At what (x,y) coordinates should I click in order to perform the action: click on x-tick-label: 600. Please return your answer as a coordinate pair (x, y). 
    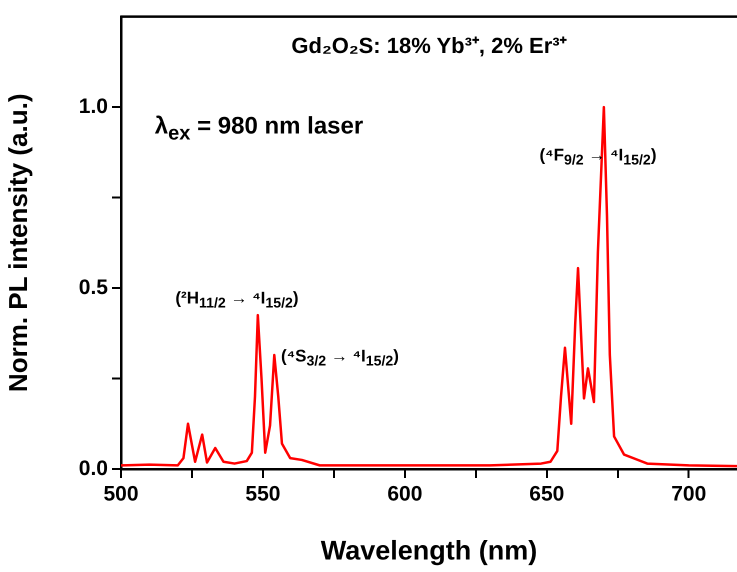
    Looking at the image, I should click on (404, 494).